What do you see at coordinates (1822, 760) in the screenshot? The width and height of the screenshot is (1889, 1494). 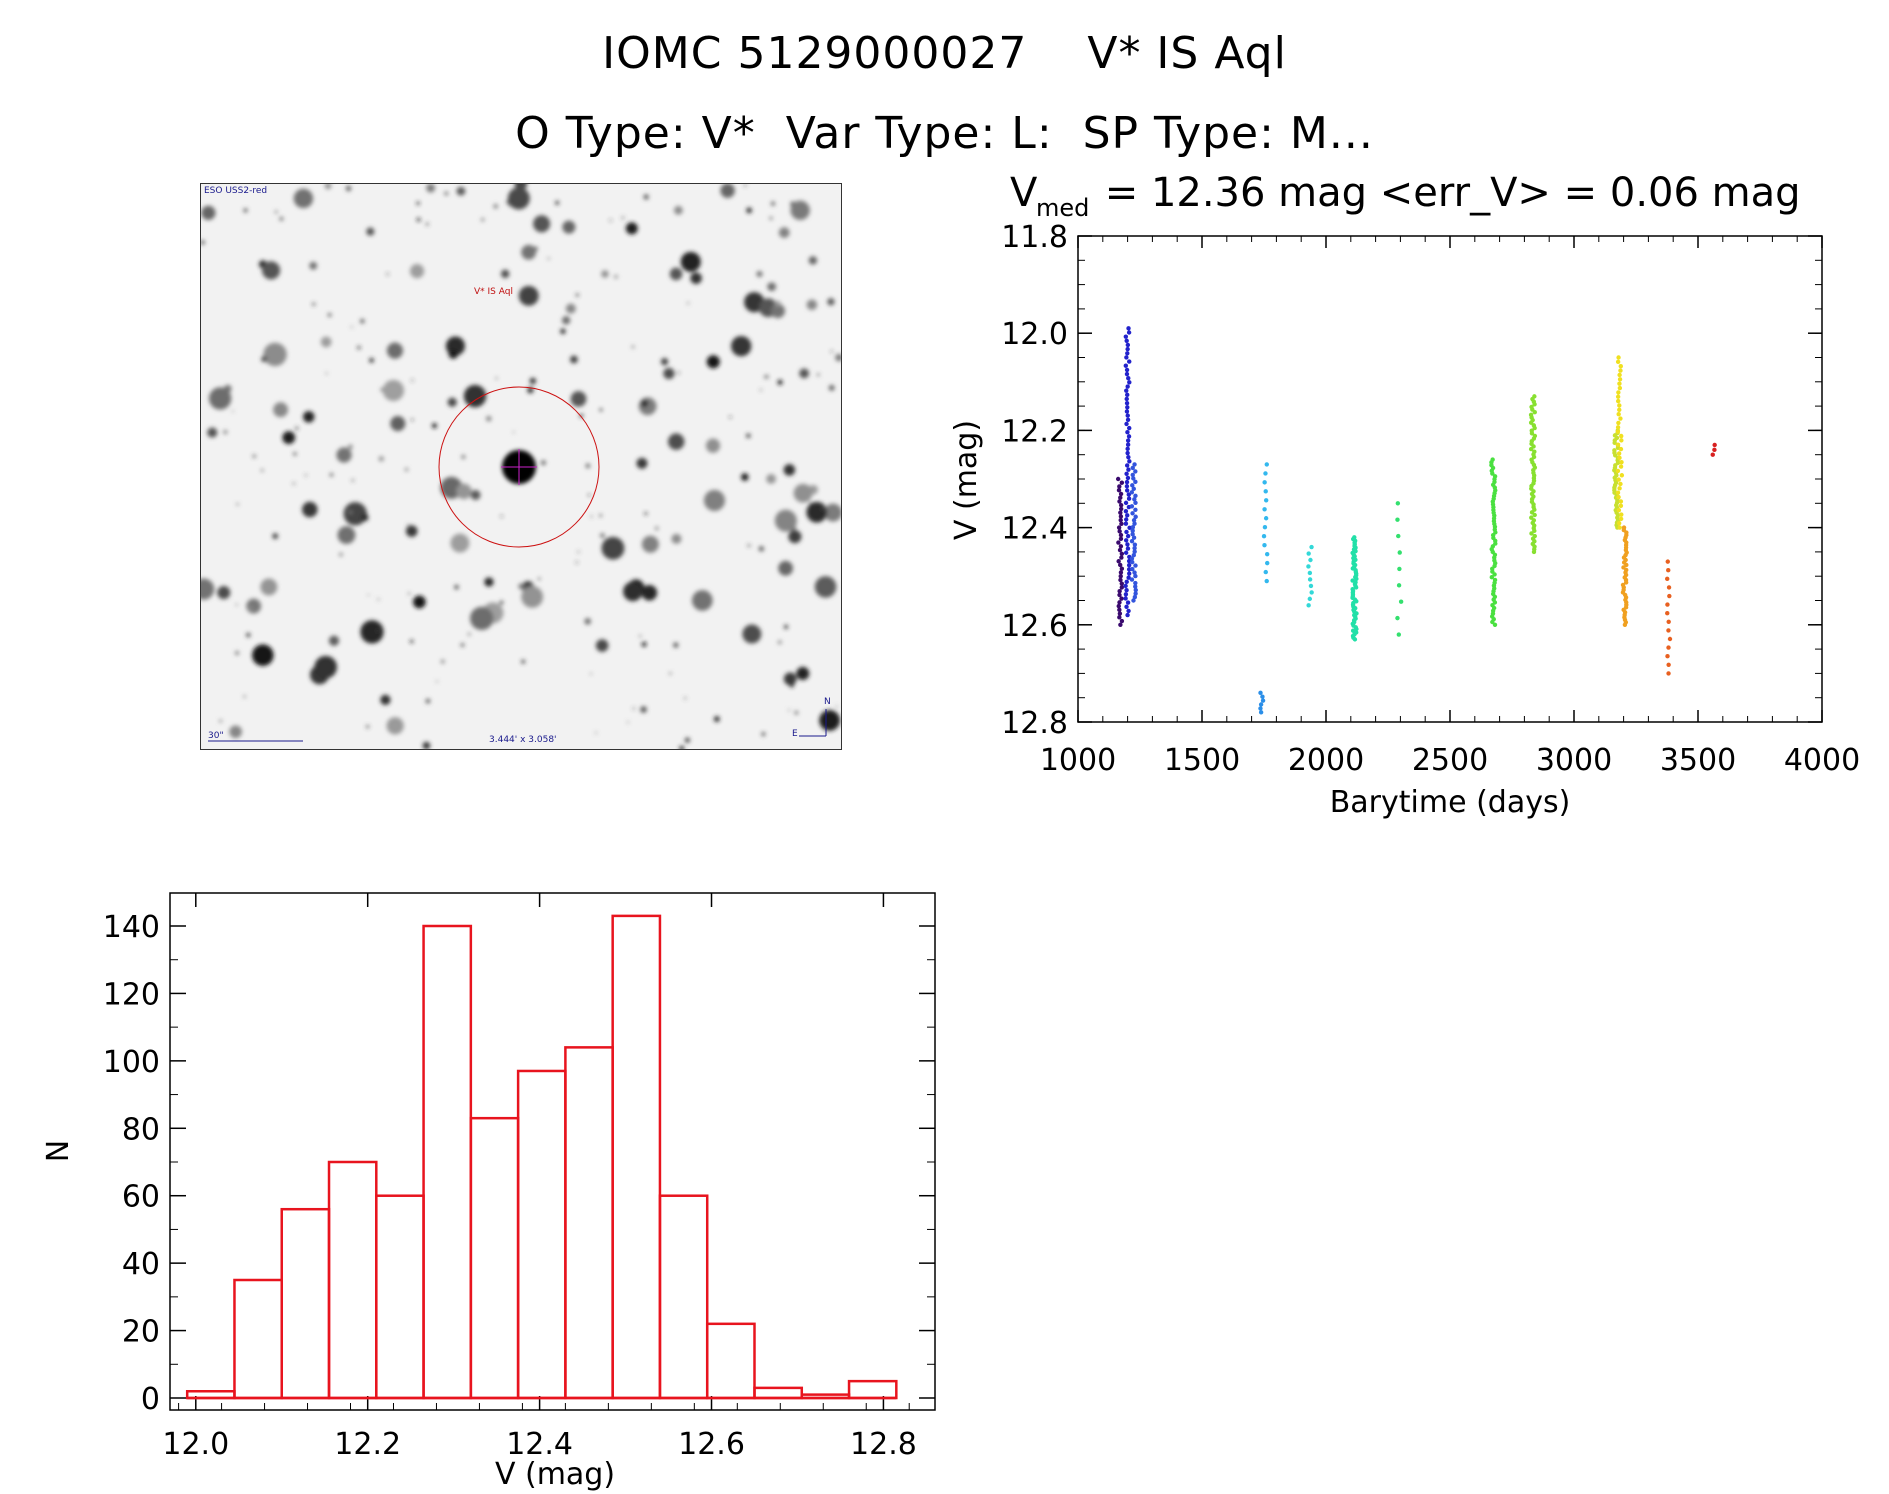 I see `lc-xtick-label: 4000` at bounding box center [1822, 760].